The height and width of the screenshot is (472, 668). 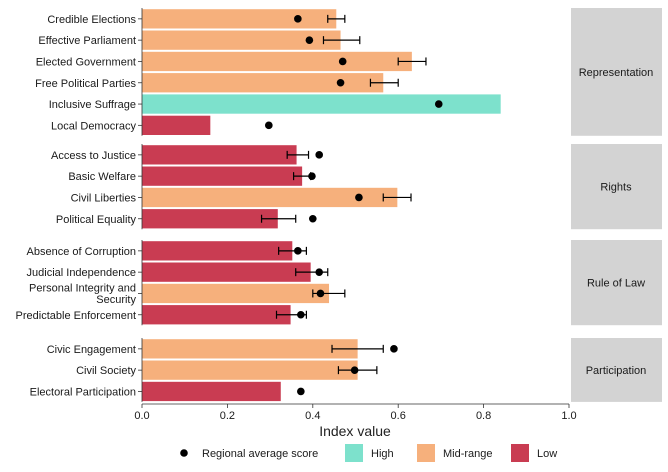 I want to click on x-tick-label: 0.6, so click(x=398, y=416).